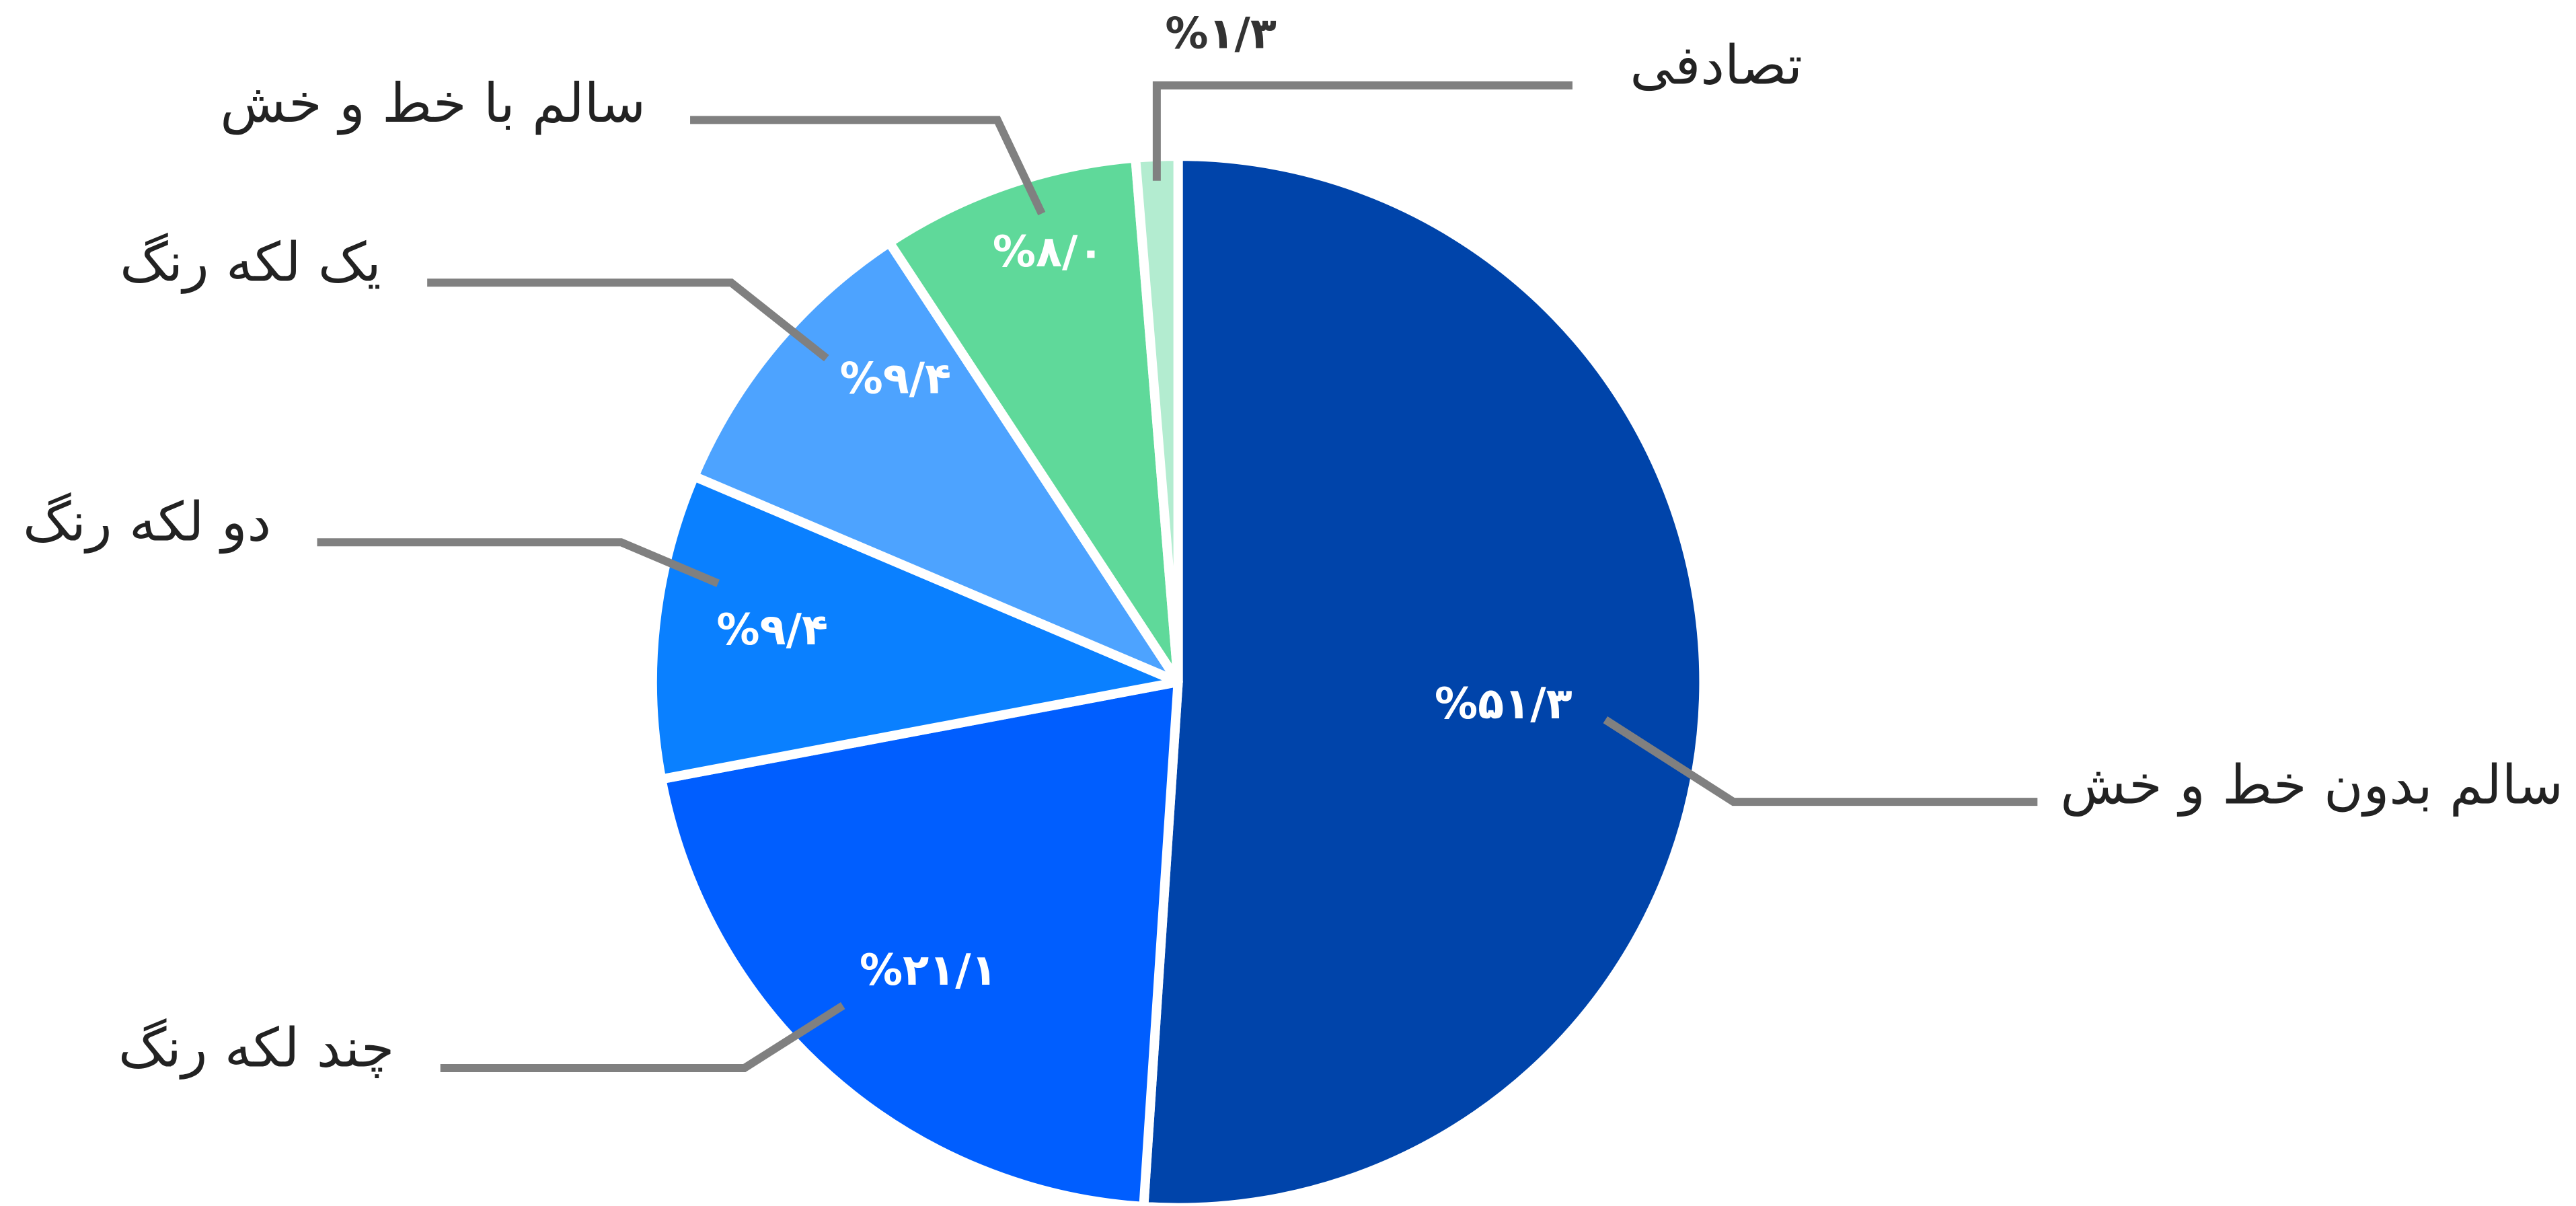  I want to click on value-label: %۸/۰, so click(1048, 252).